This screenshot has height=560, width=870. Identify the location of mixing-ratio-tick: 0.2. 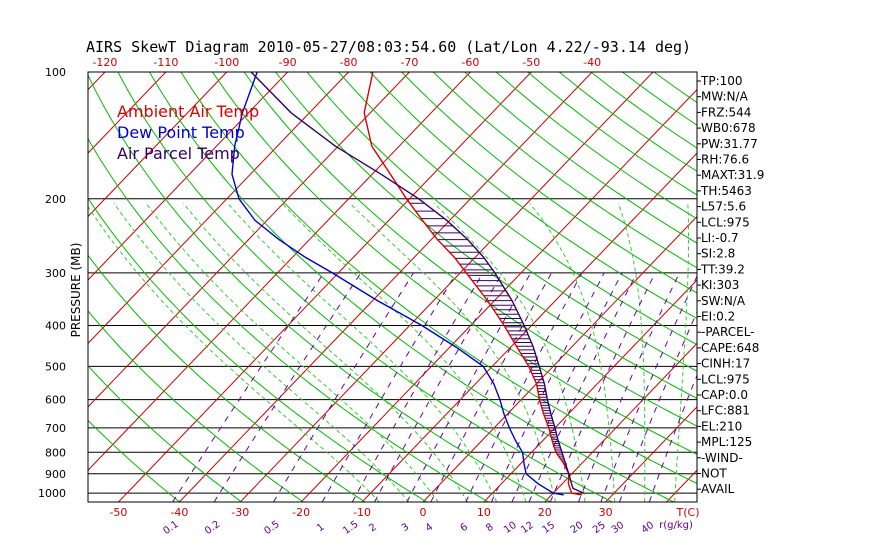
(212, 528).